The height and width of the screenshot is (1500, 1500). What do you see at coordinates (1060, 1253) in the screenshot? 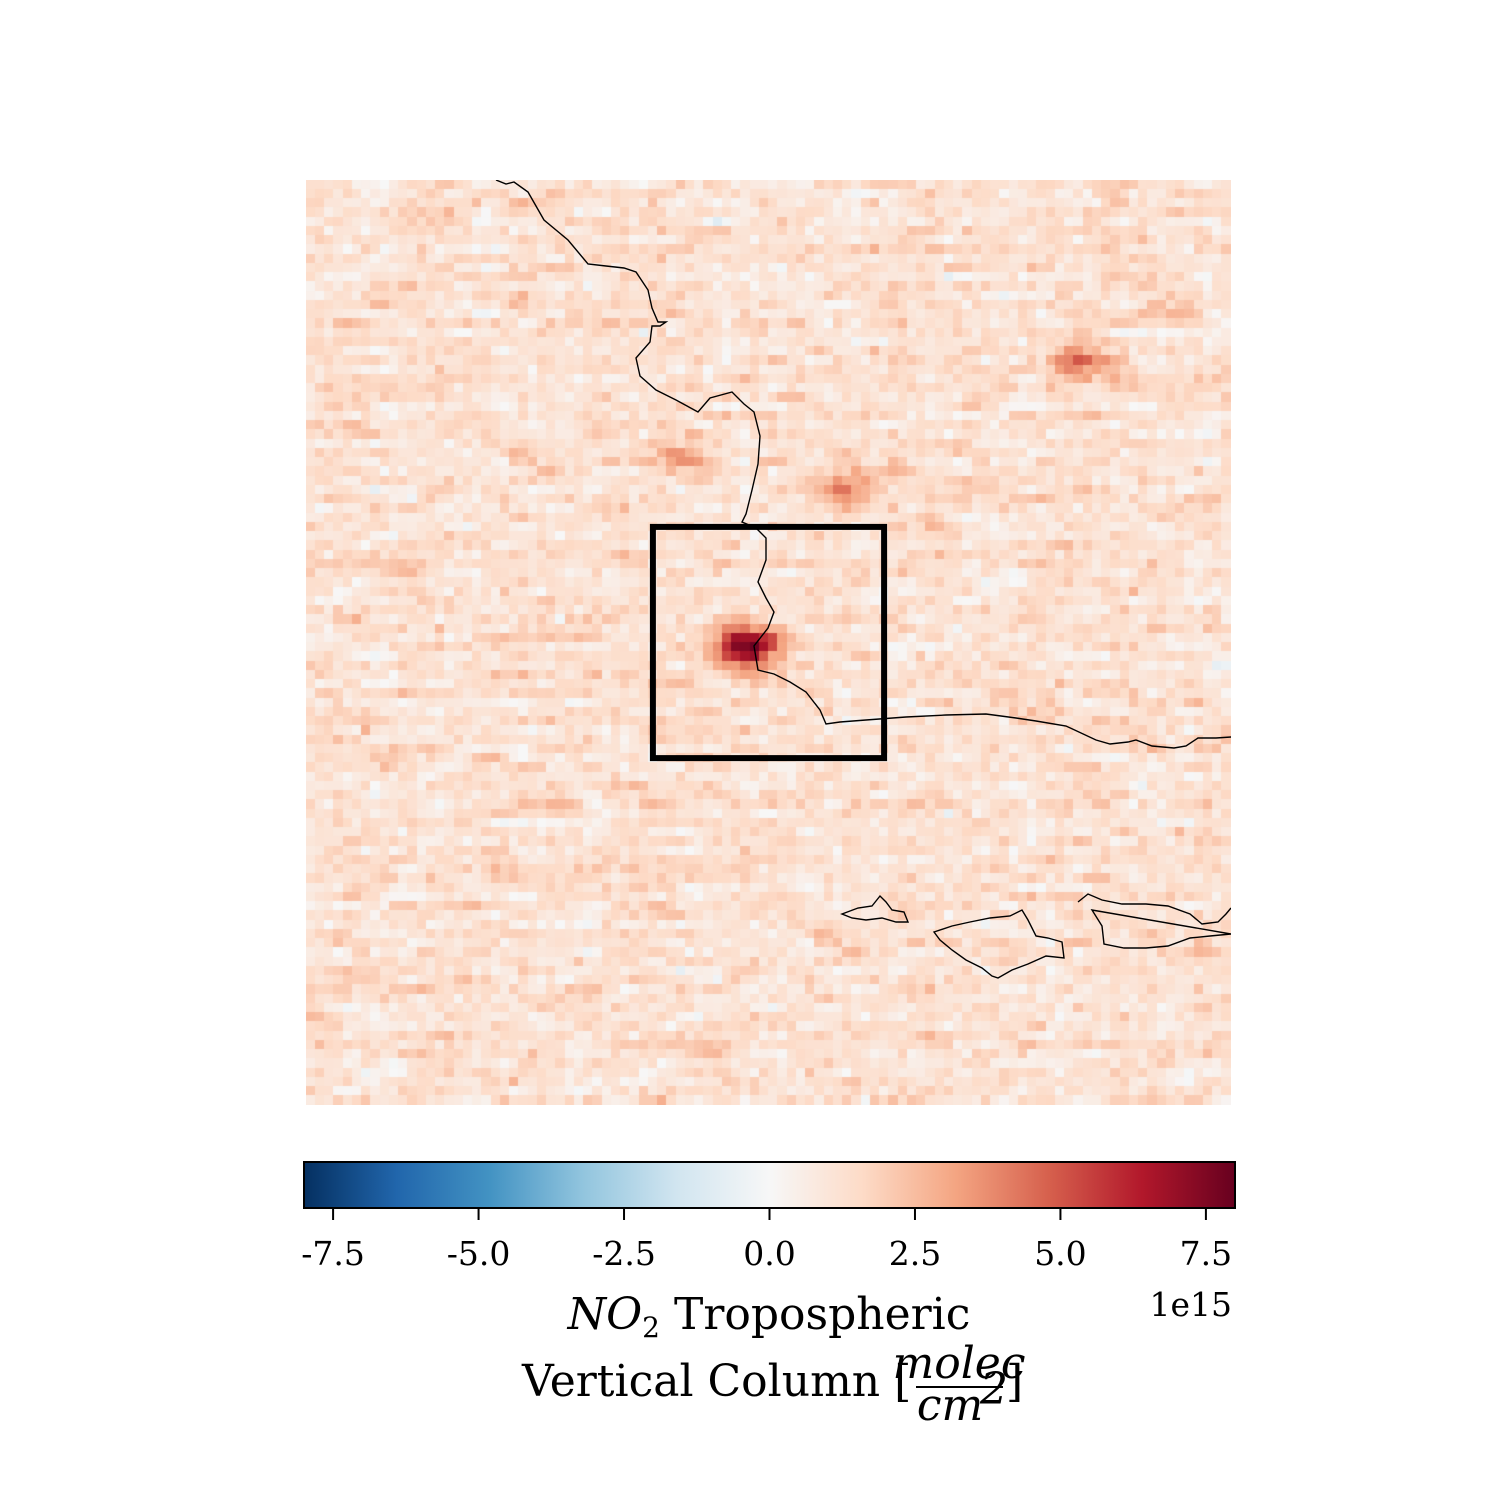
I see `colorbar-tick-label: 5.0` at bounding box center [1060, 1253].